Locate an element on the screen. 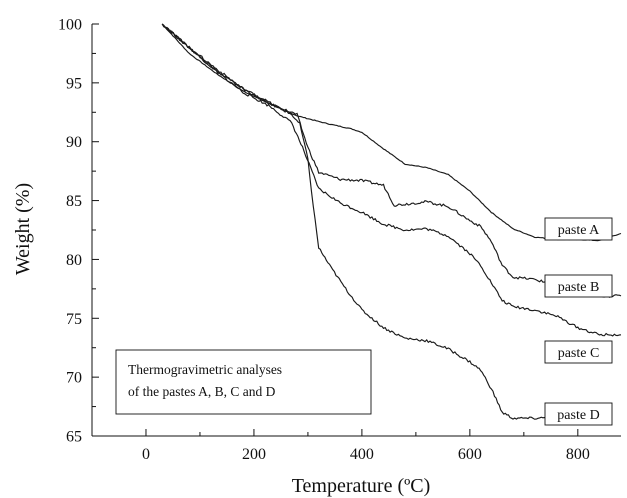 The height and width of the screenshot is (498, 627). x-tick-label: 600 is located at coordinates (470, 454).